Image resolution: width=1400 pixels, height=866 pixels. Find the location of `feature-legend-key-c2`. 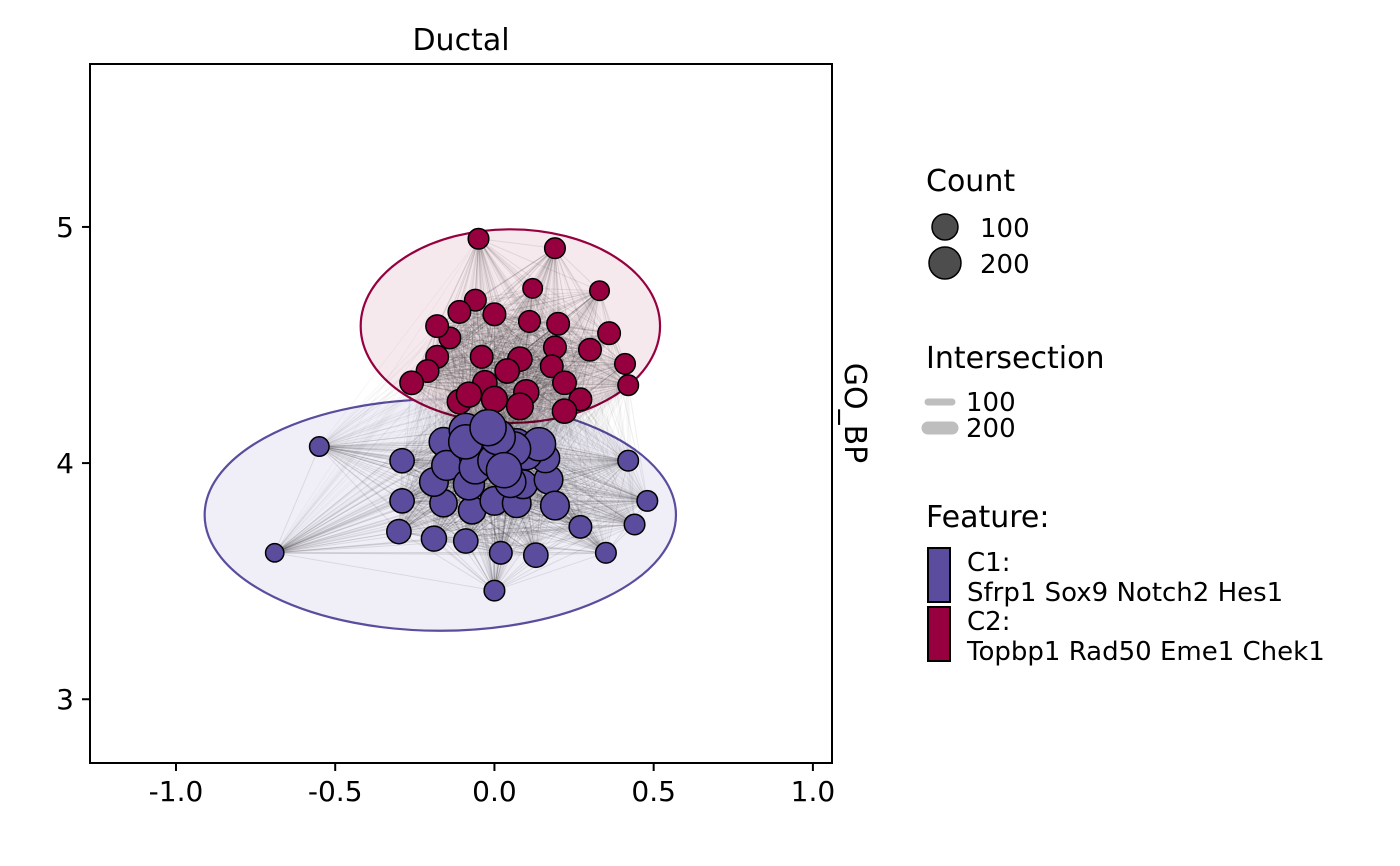

feature-legend-key-c2 is located at coordinates (939, 634).